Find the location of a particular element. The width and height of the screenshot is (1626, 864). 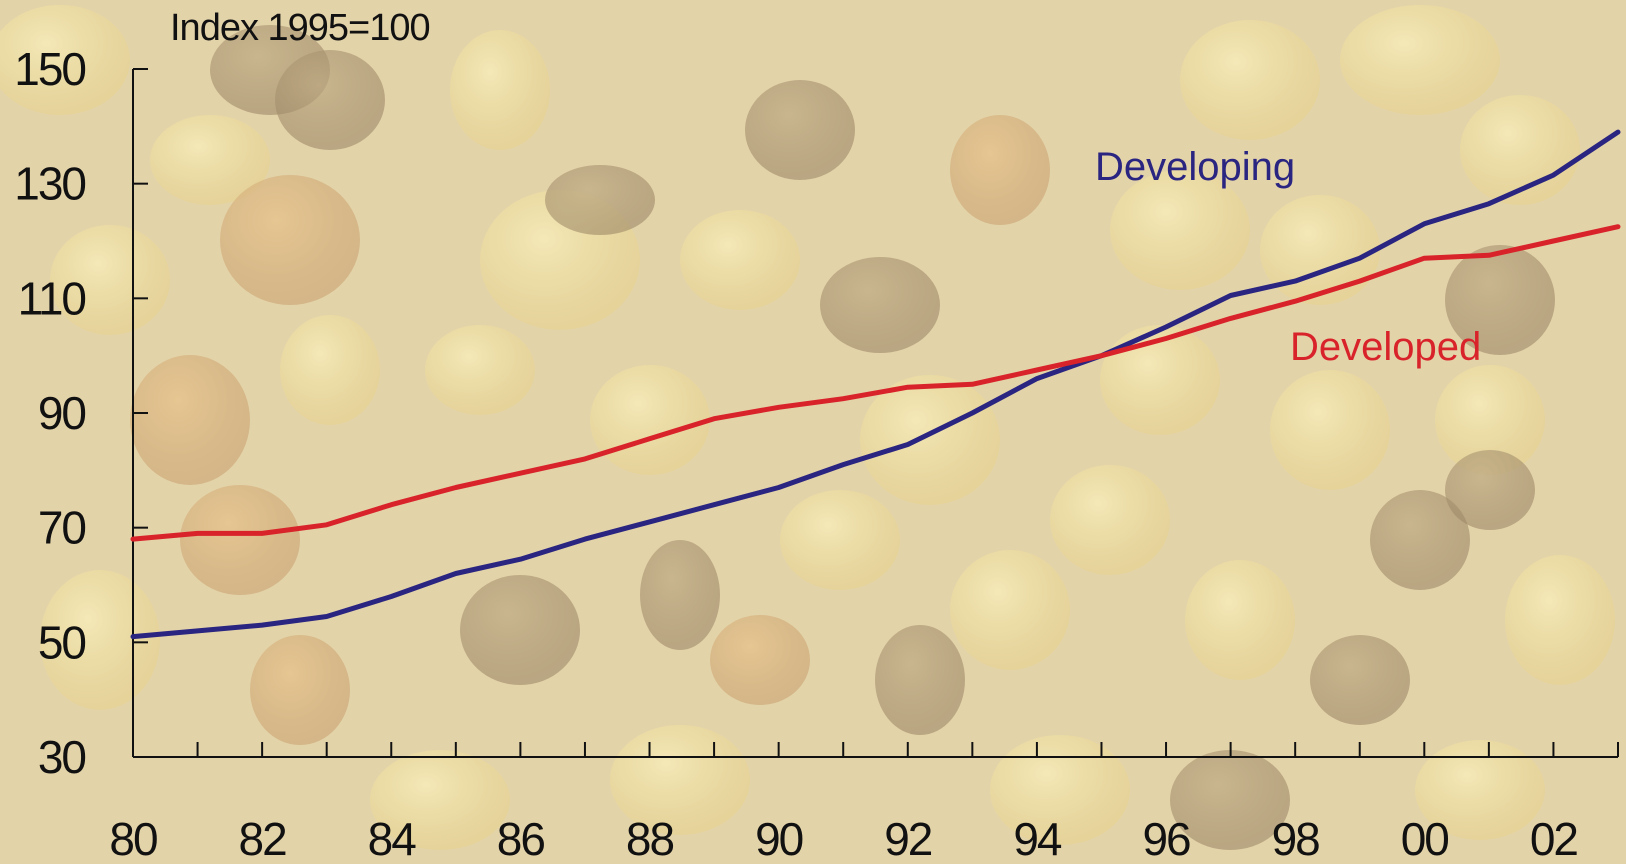

x-tick-label: 02 is located at coordinates (1554, 838).